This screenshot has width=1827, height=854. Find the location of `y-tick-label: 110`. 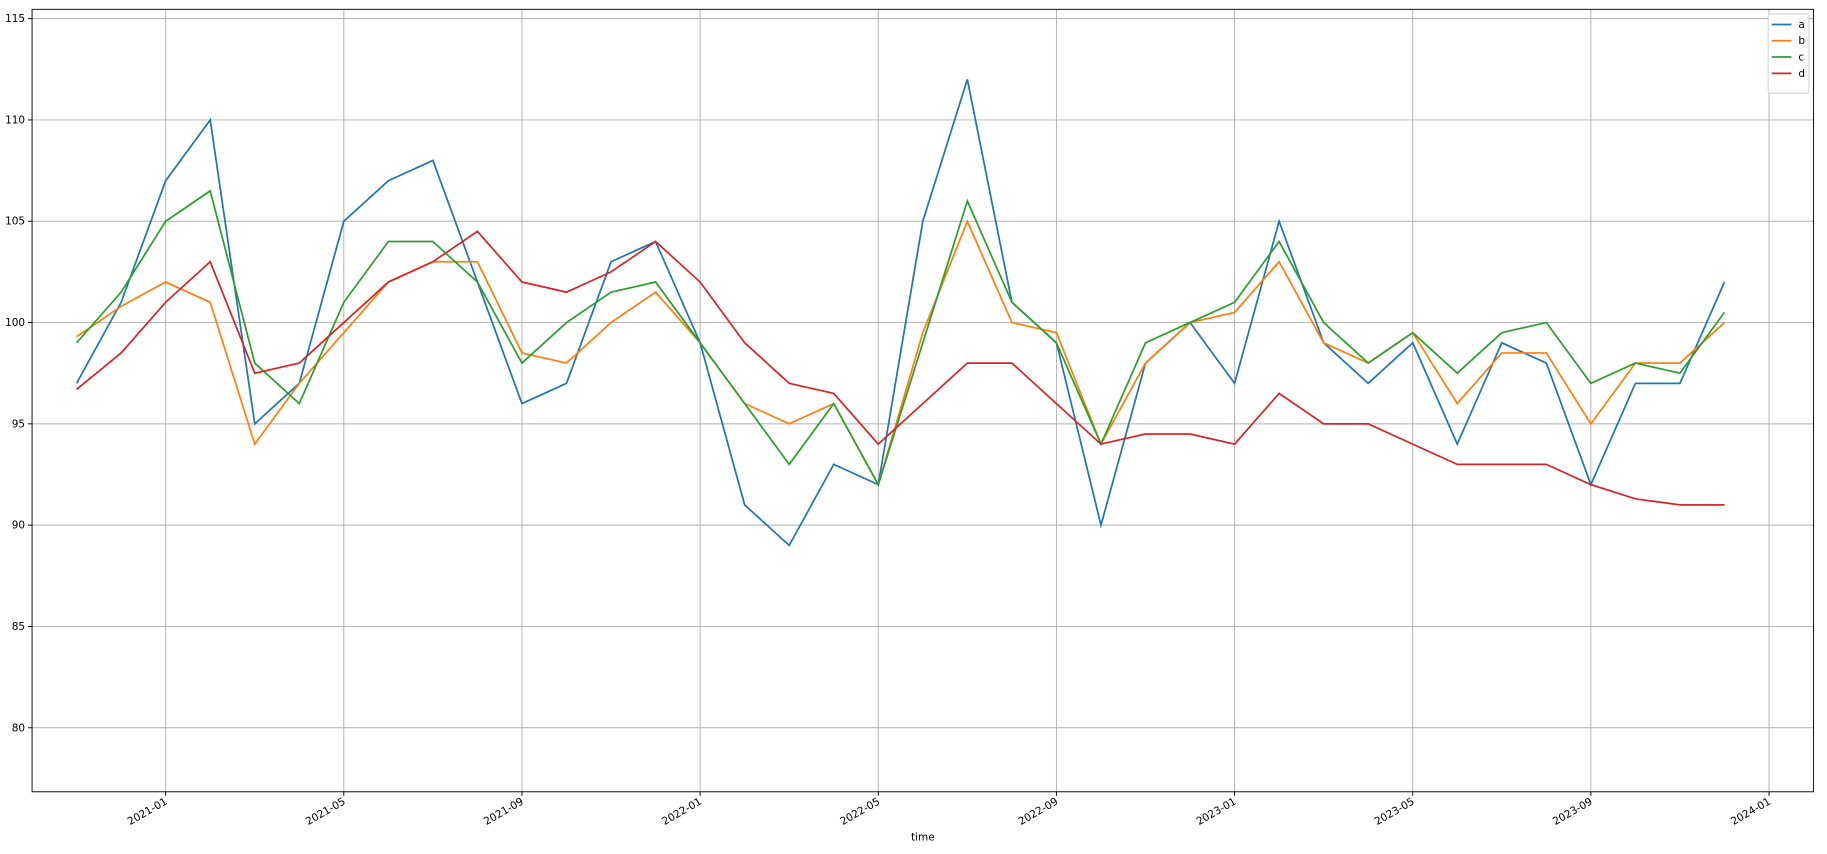

y-tick-label: 110 is located at coordinates (15, 120).